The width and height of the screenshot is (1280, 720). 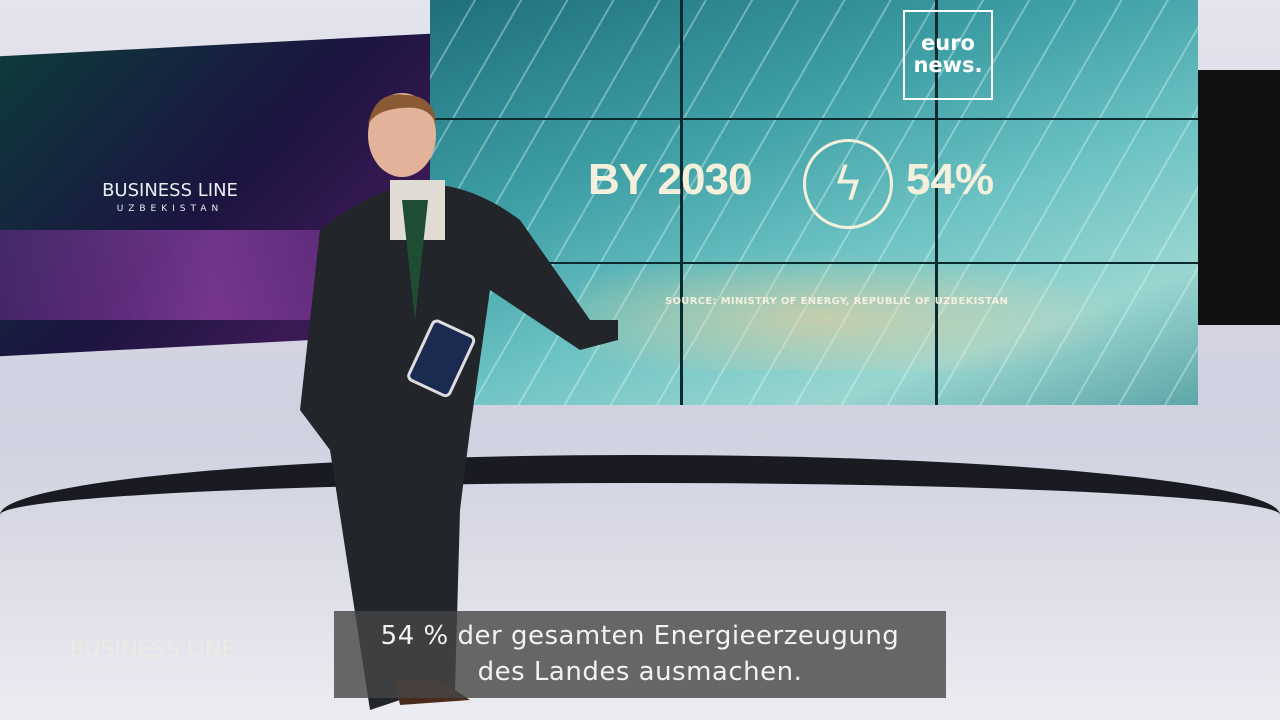 What do you see at coordinates (670, 179) in the screenshot?
I see `headline-year: BY 2030` at bounding box center [670, 179].